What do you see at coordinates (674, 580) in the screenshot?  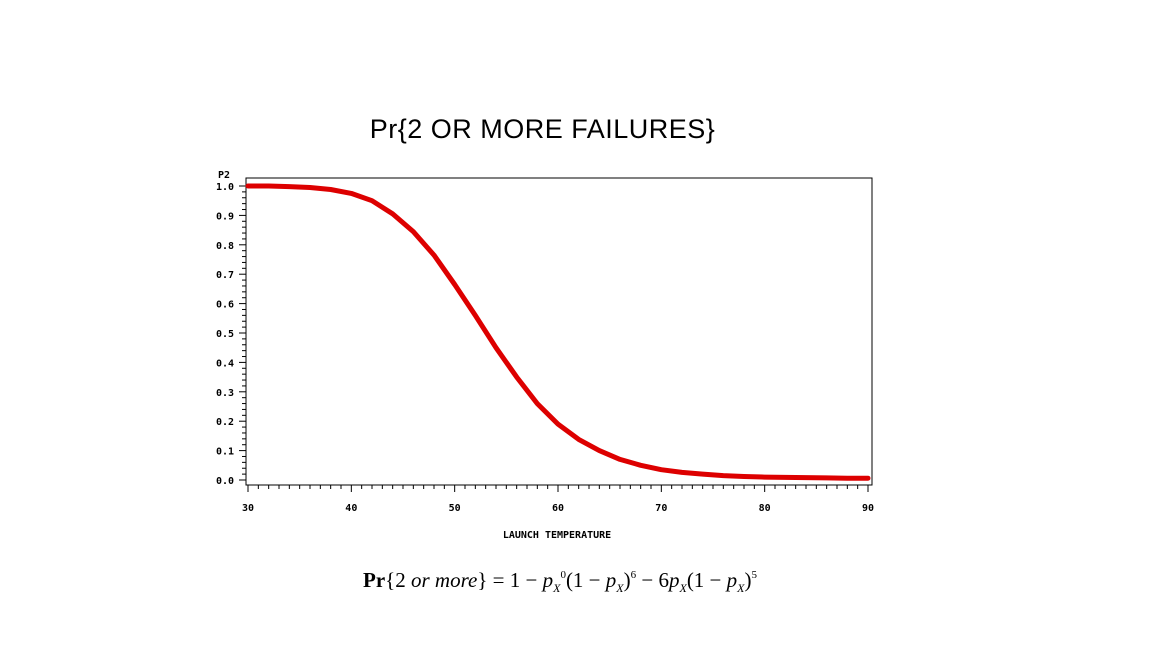 I see `formula-p-3: p` at bounding box center [674, 580].